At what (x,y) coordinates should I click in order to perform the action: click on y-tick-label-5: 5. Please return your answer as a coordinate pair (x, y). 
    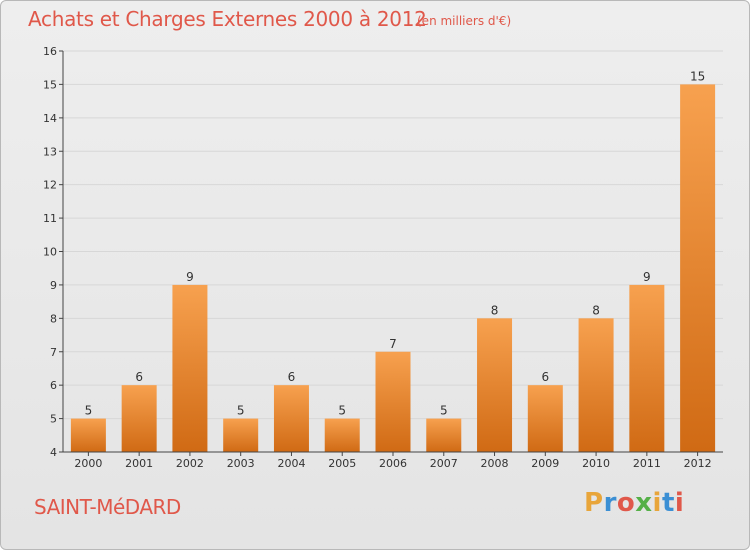
    Looking at the image, I should click on (53, 419).